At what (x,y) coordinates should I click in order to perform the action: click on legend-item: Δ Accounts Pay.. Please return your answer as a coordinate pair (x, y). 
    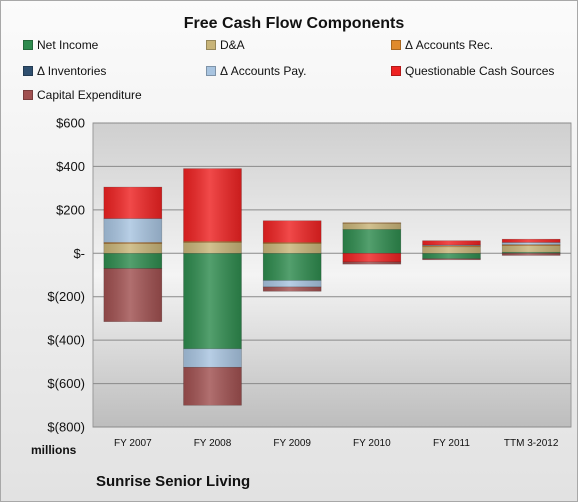
    Looking at the image, I should click on (256, 71).